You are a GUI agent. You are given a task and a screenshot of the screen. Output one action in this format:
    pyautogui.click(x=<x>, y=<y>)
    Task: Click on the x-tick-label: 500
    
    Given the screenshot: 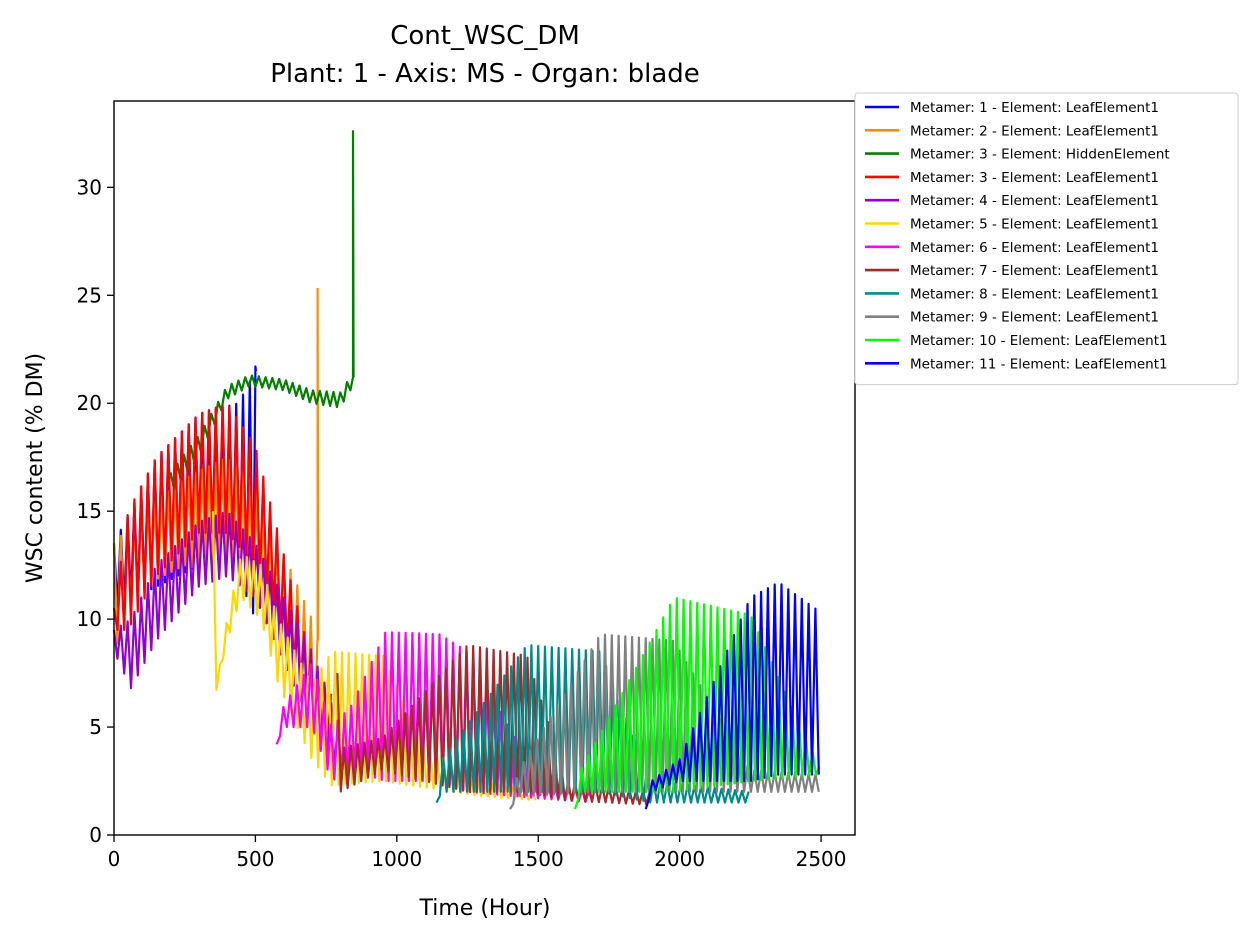 What is the action you would take?
    pyautogui.click(x=255, y=859)
    